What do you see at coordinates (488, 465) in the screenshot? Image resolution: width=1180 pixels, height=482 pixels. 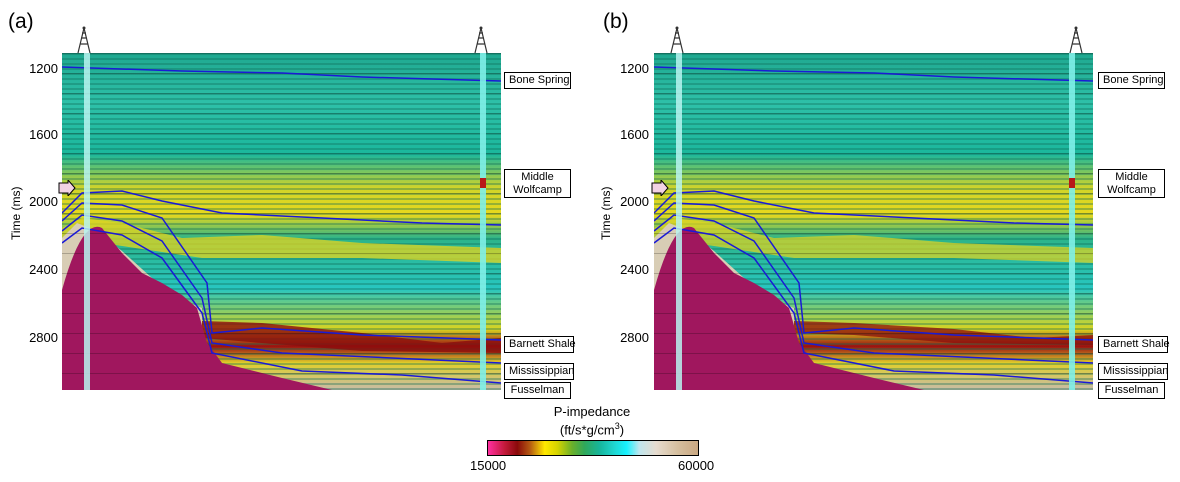 I see `colorbar-min-label: 15000` at bounding box center [488, 465].